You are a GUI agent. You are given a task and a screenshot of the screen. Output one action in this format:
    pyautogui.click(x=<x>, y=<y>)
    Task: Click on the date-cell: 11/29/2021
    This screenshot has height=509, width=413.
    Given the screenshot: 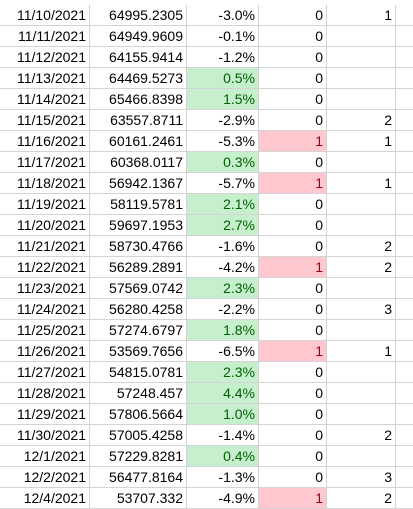 What is the action you would take?
    pyautogui.click(x=45, y=414)
    